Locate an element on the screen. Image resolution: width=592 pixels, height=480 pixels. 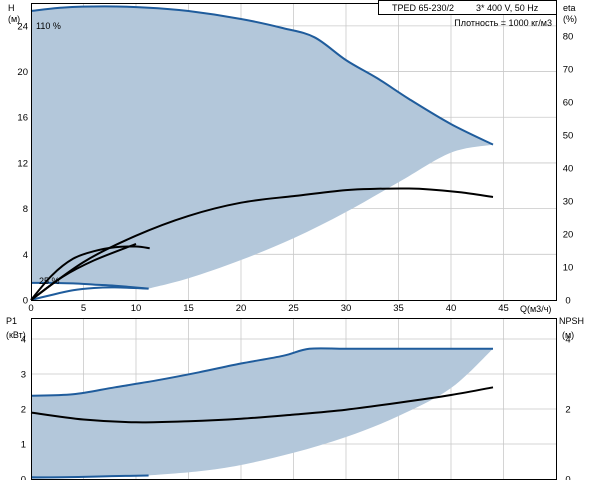
model-name: TPED 65-230/2 is located at coordinates (423, 8).